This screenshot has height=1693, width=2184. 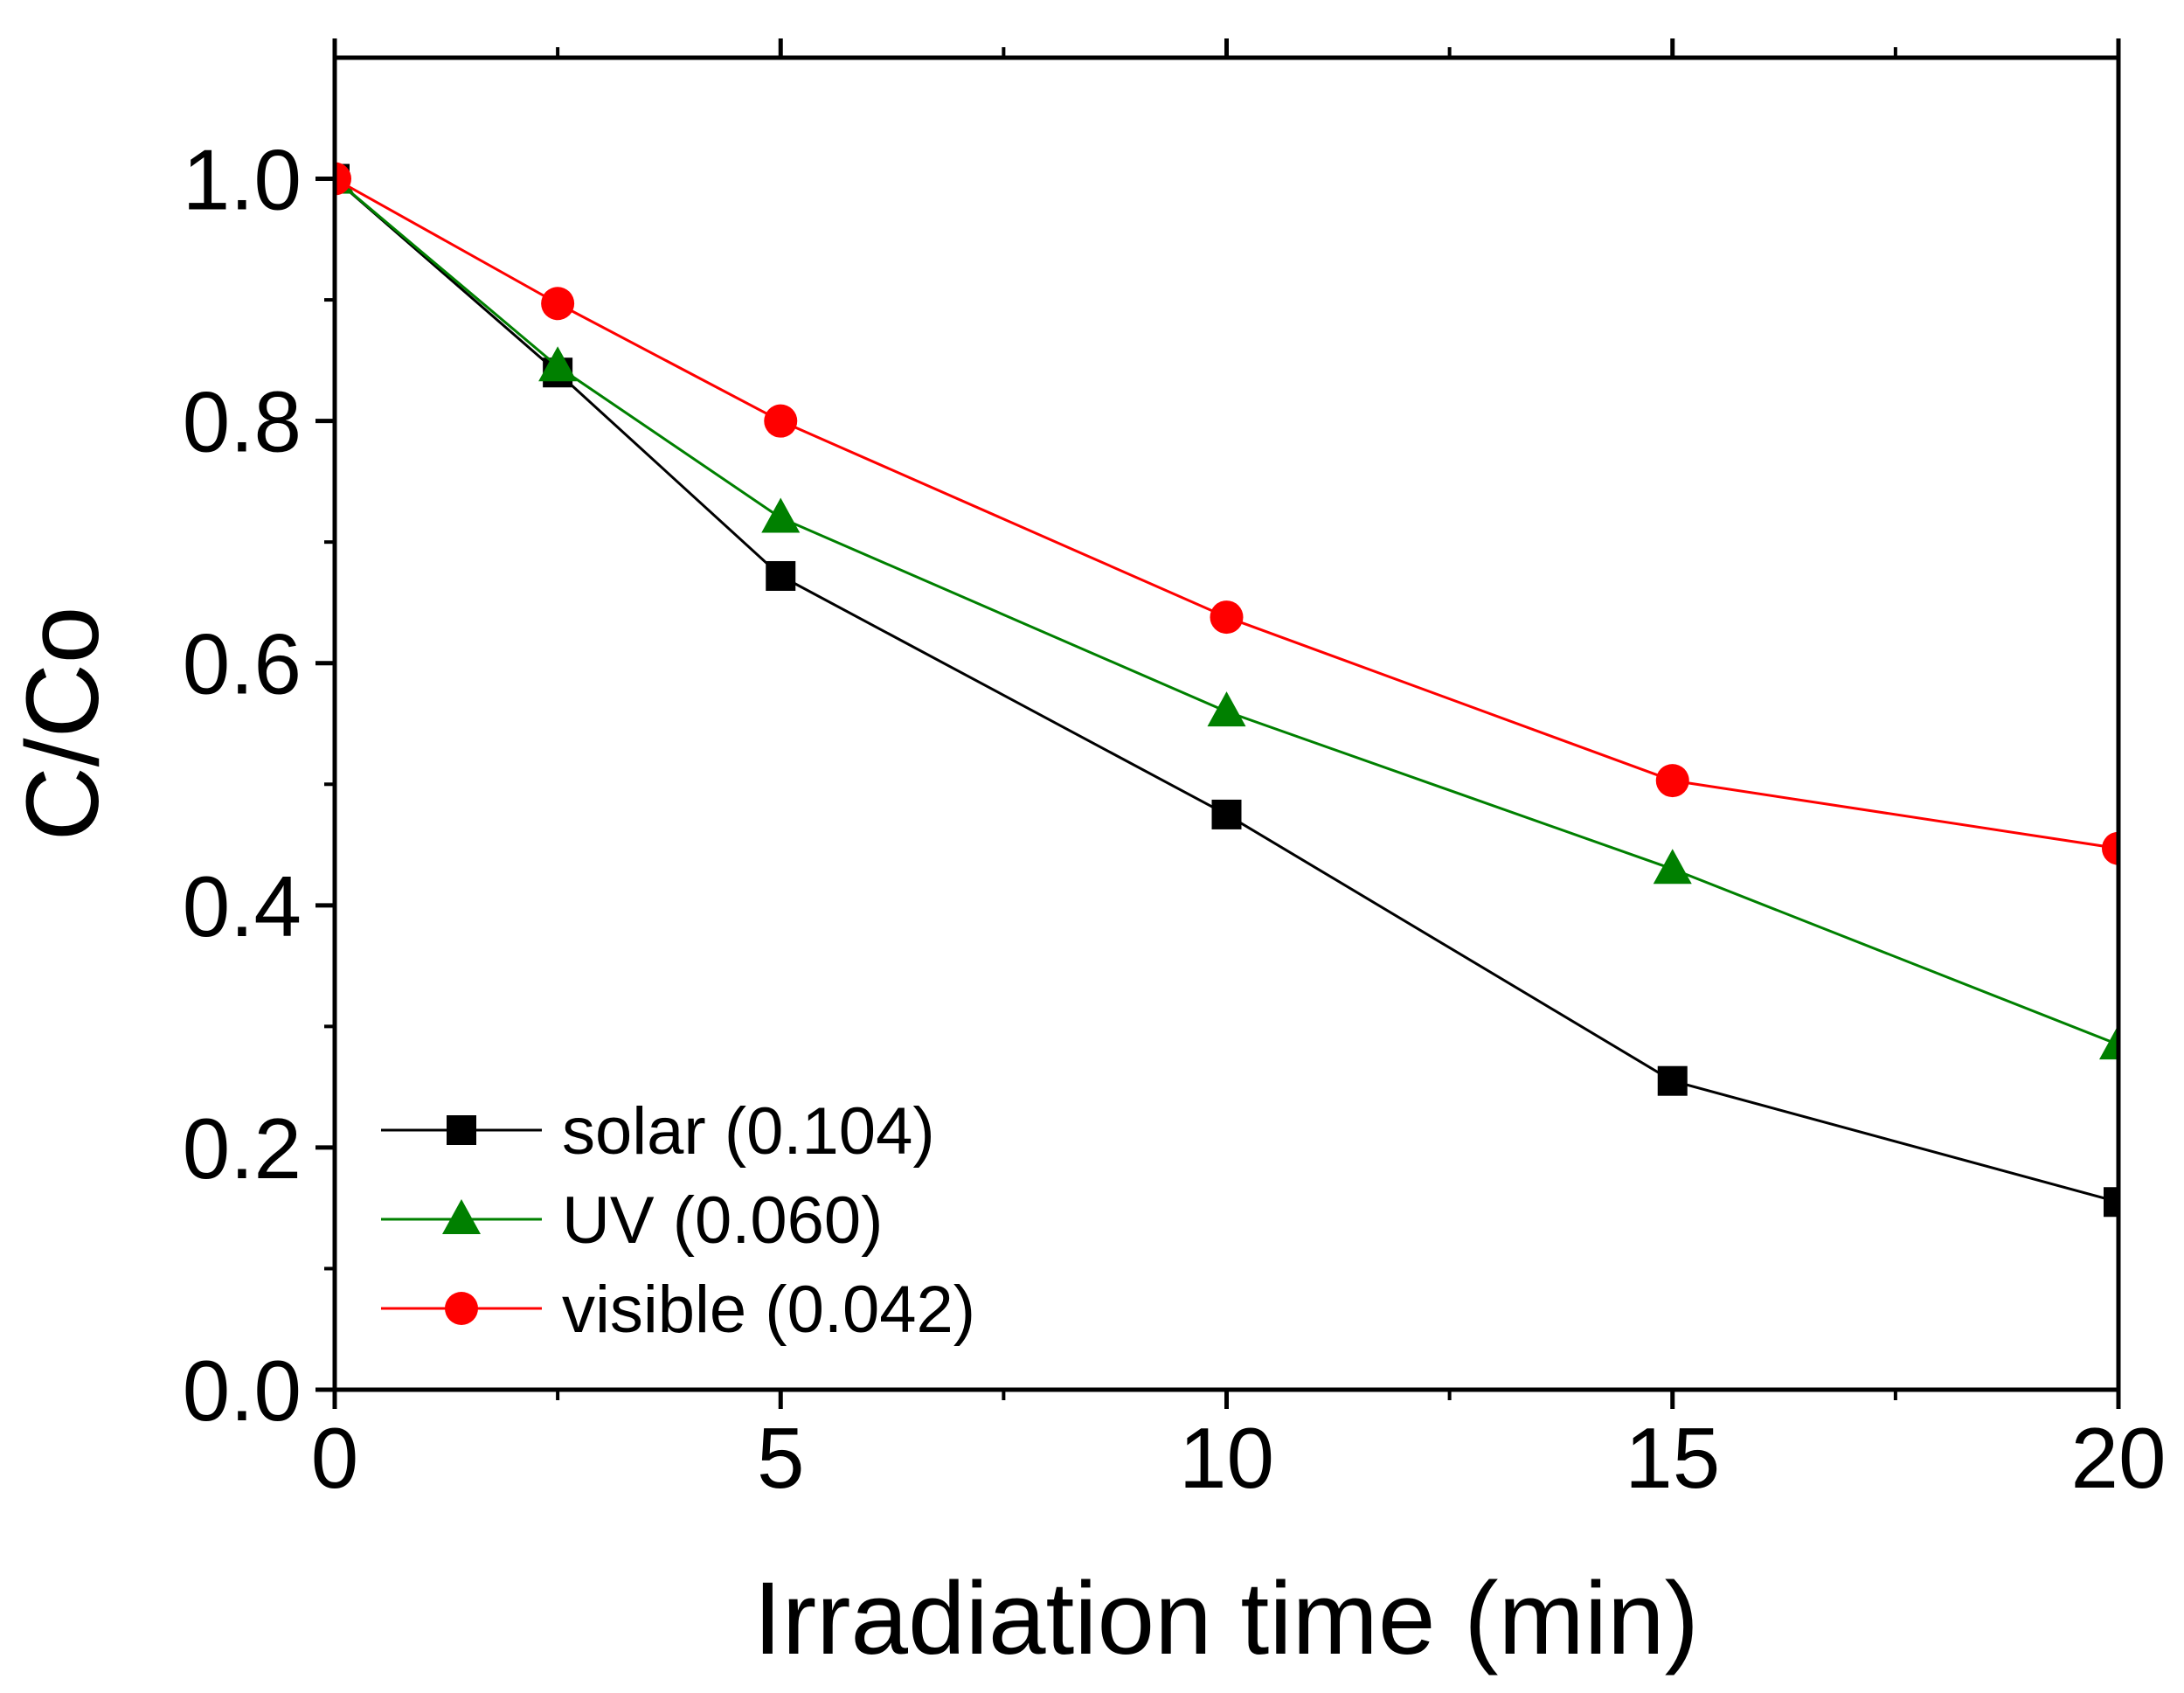 What do you see at coordinates (1226, 1458) in the screenshot?
I see `x-tick-label: 10` at bounding box center [1226, 1458].